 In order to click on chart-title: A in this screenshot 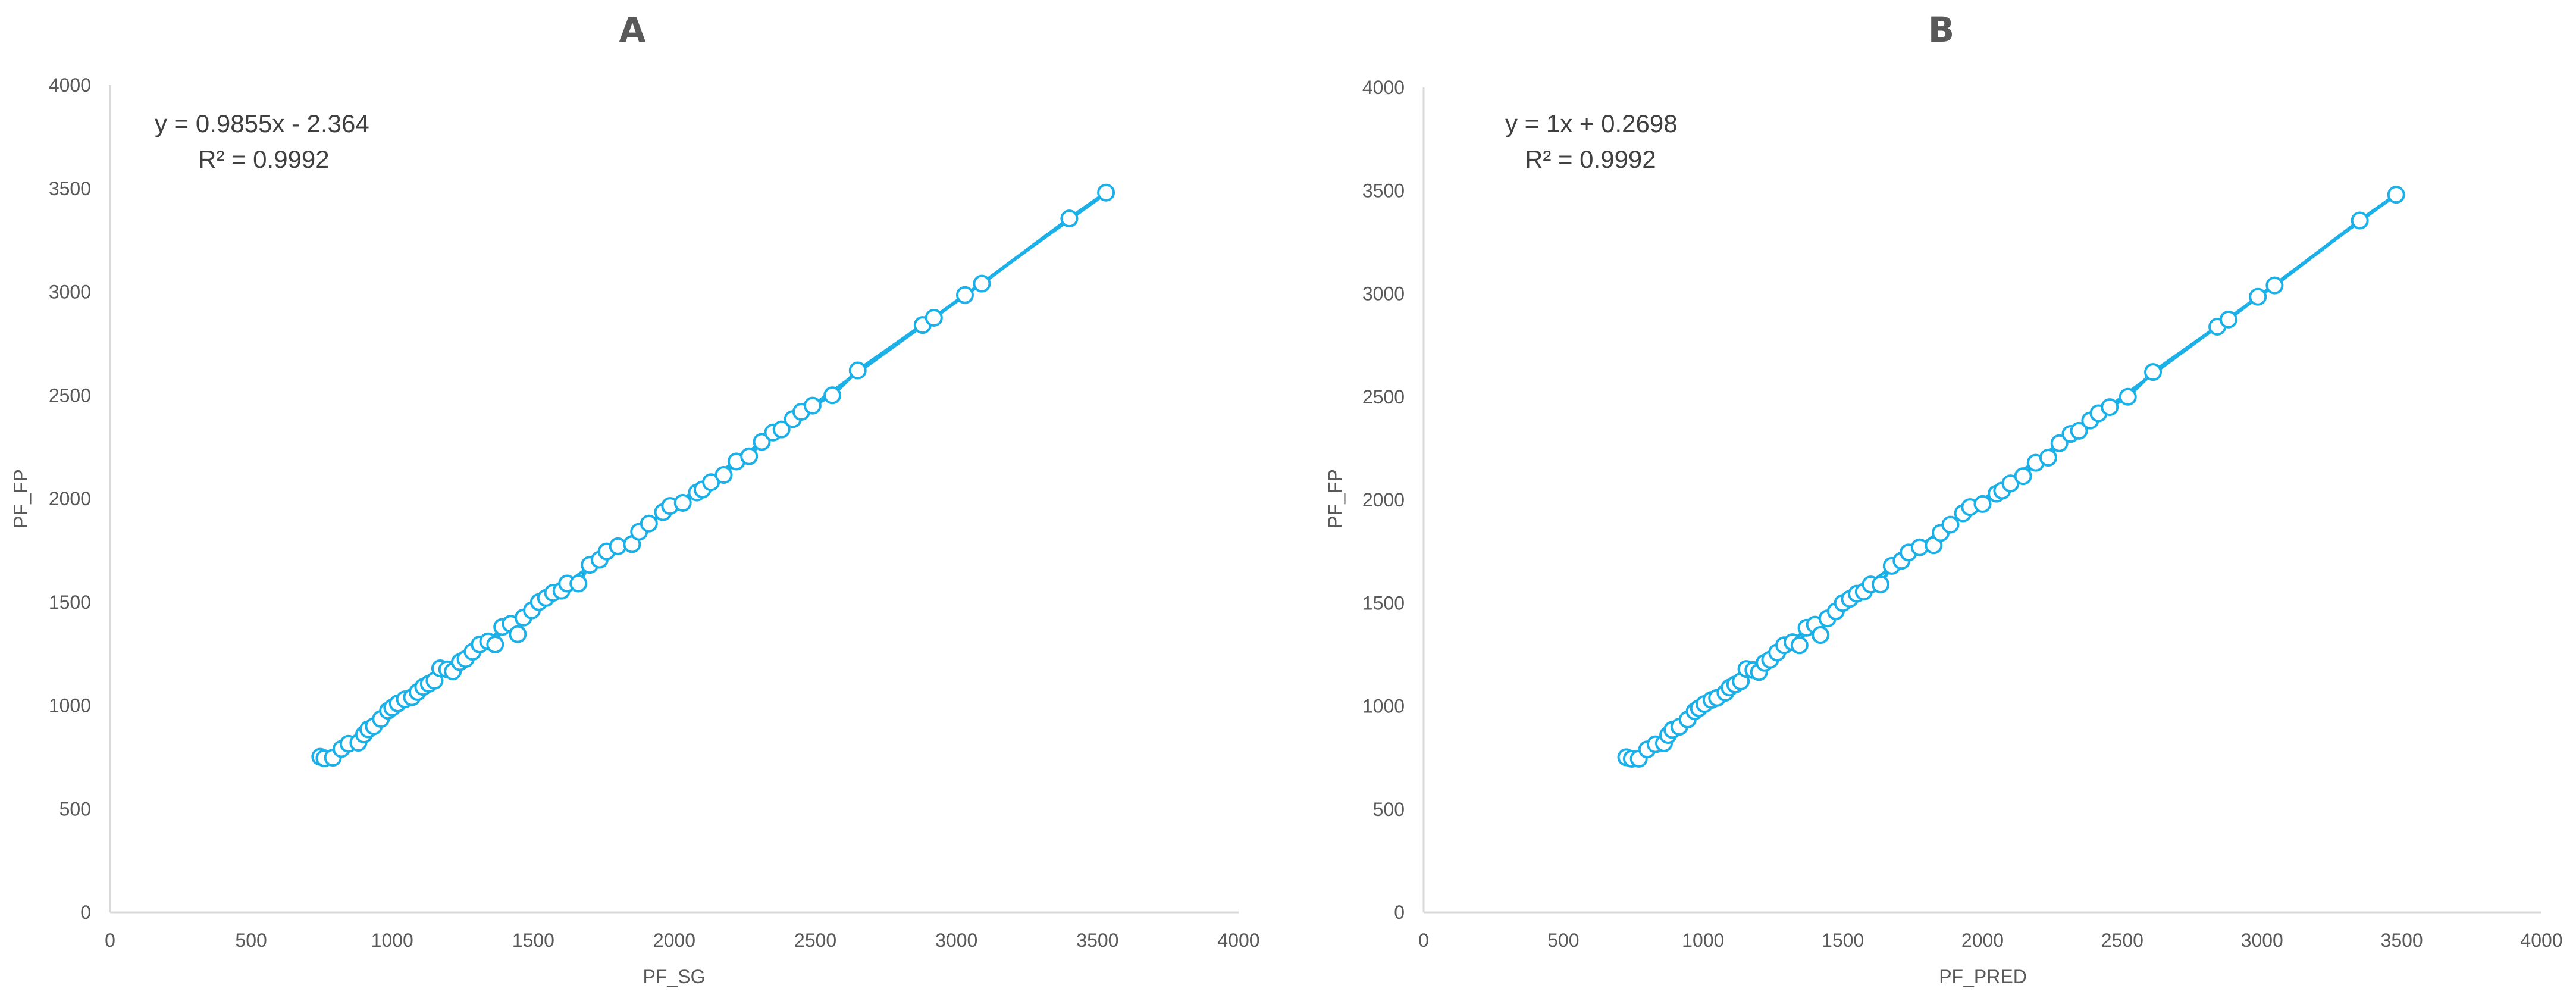, I will do `click(633, 30)`.